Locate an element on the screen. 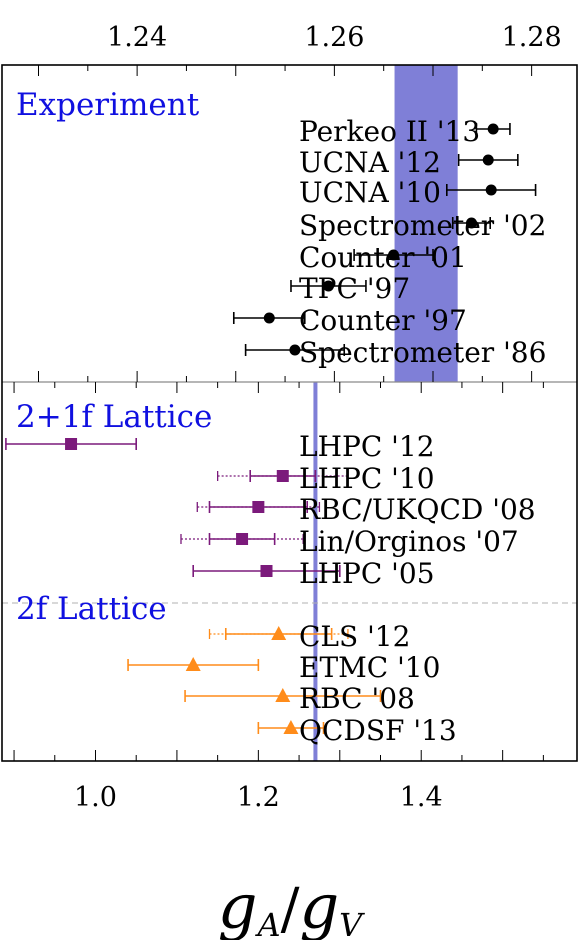 The width and height of the screenshot is (581, 940). experiment-band is located at coordinates (426, 223).